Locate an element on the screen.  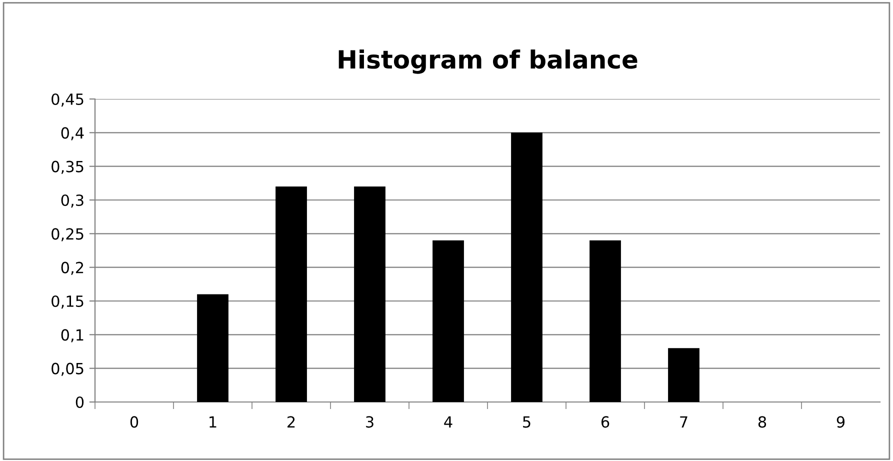
x-tick-label: 0 is located at coordinates (134, 422).